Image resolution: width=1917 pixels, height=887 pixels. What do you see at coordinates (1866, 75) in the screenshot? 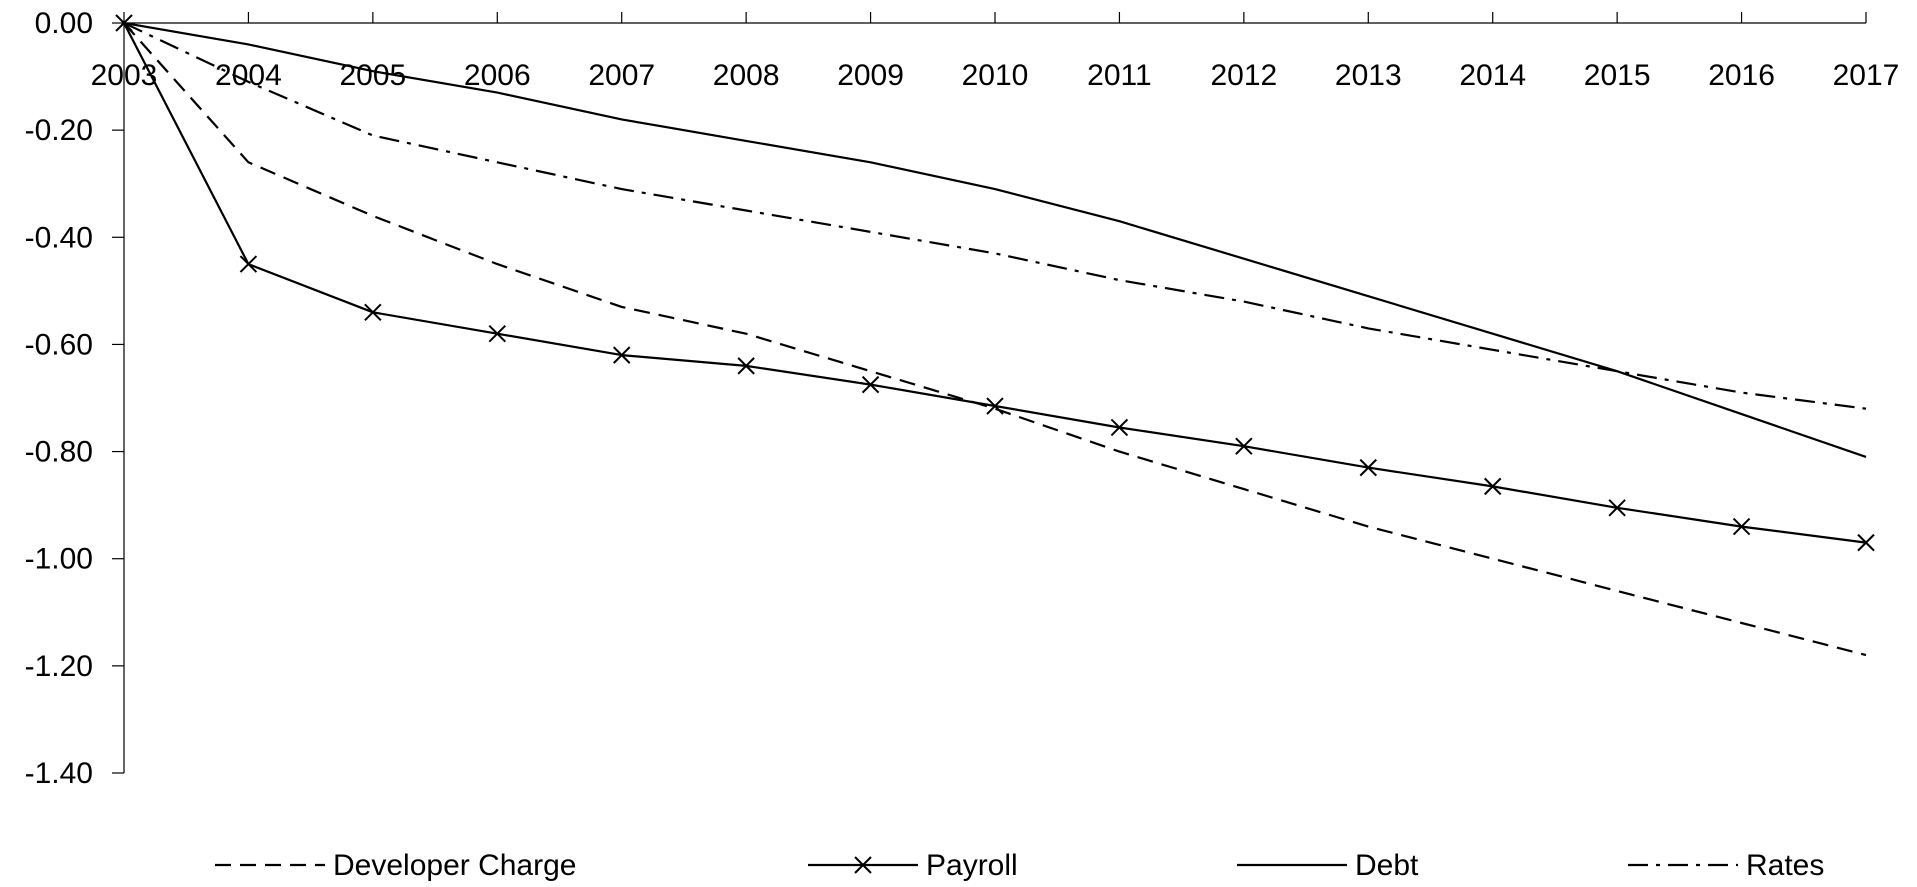
I see `x-tick-label: 2017` at bounding box center [1866, 75].